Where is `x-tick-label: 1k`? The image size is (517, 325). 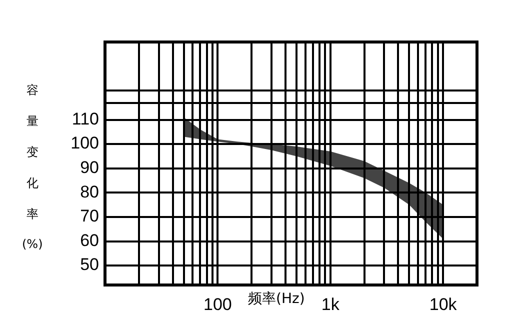 x-tick-label: 1k is located at coordinates (330, 304).